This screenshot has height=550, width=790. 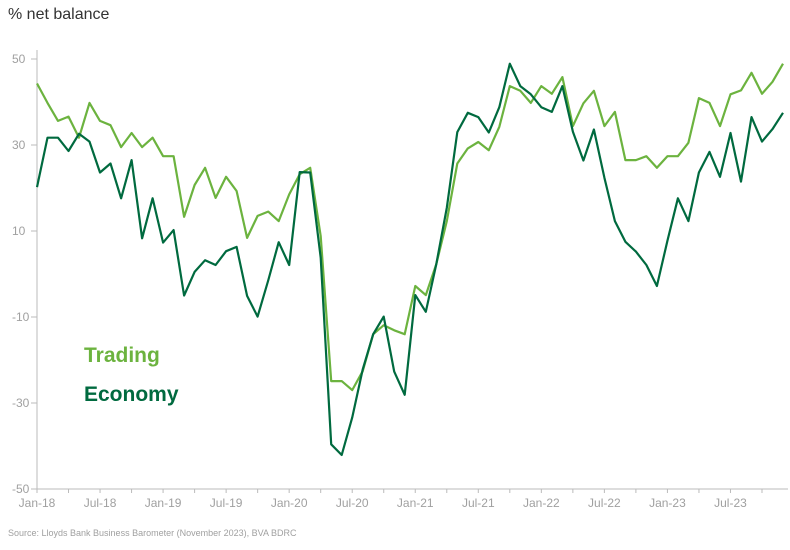 I want to click on y-tick-label: 10, so click(x=19, y=231).